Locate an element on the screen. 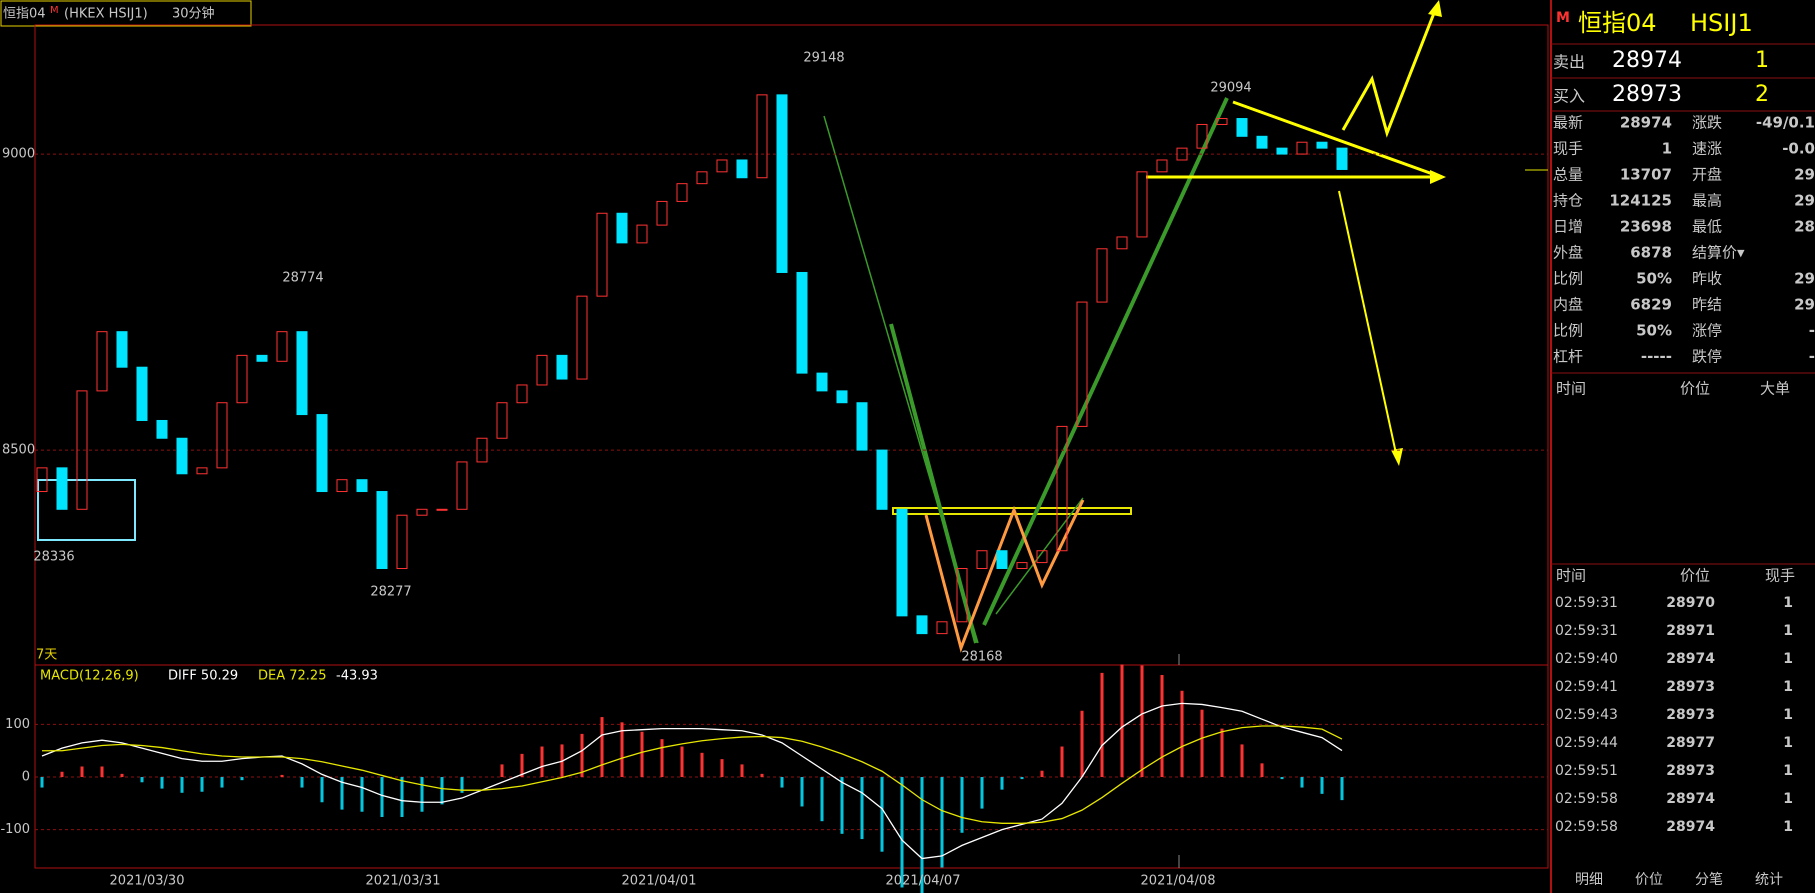  toolbar-box is located at coordinates (126, 13).